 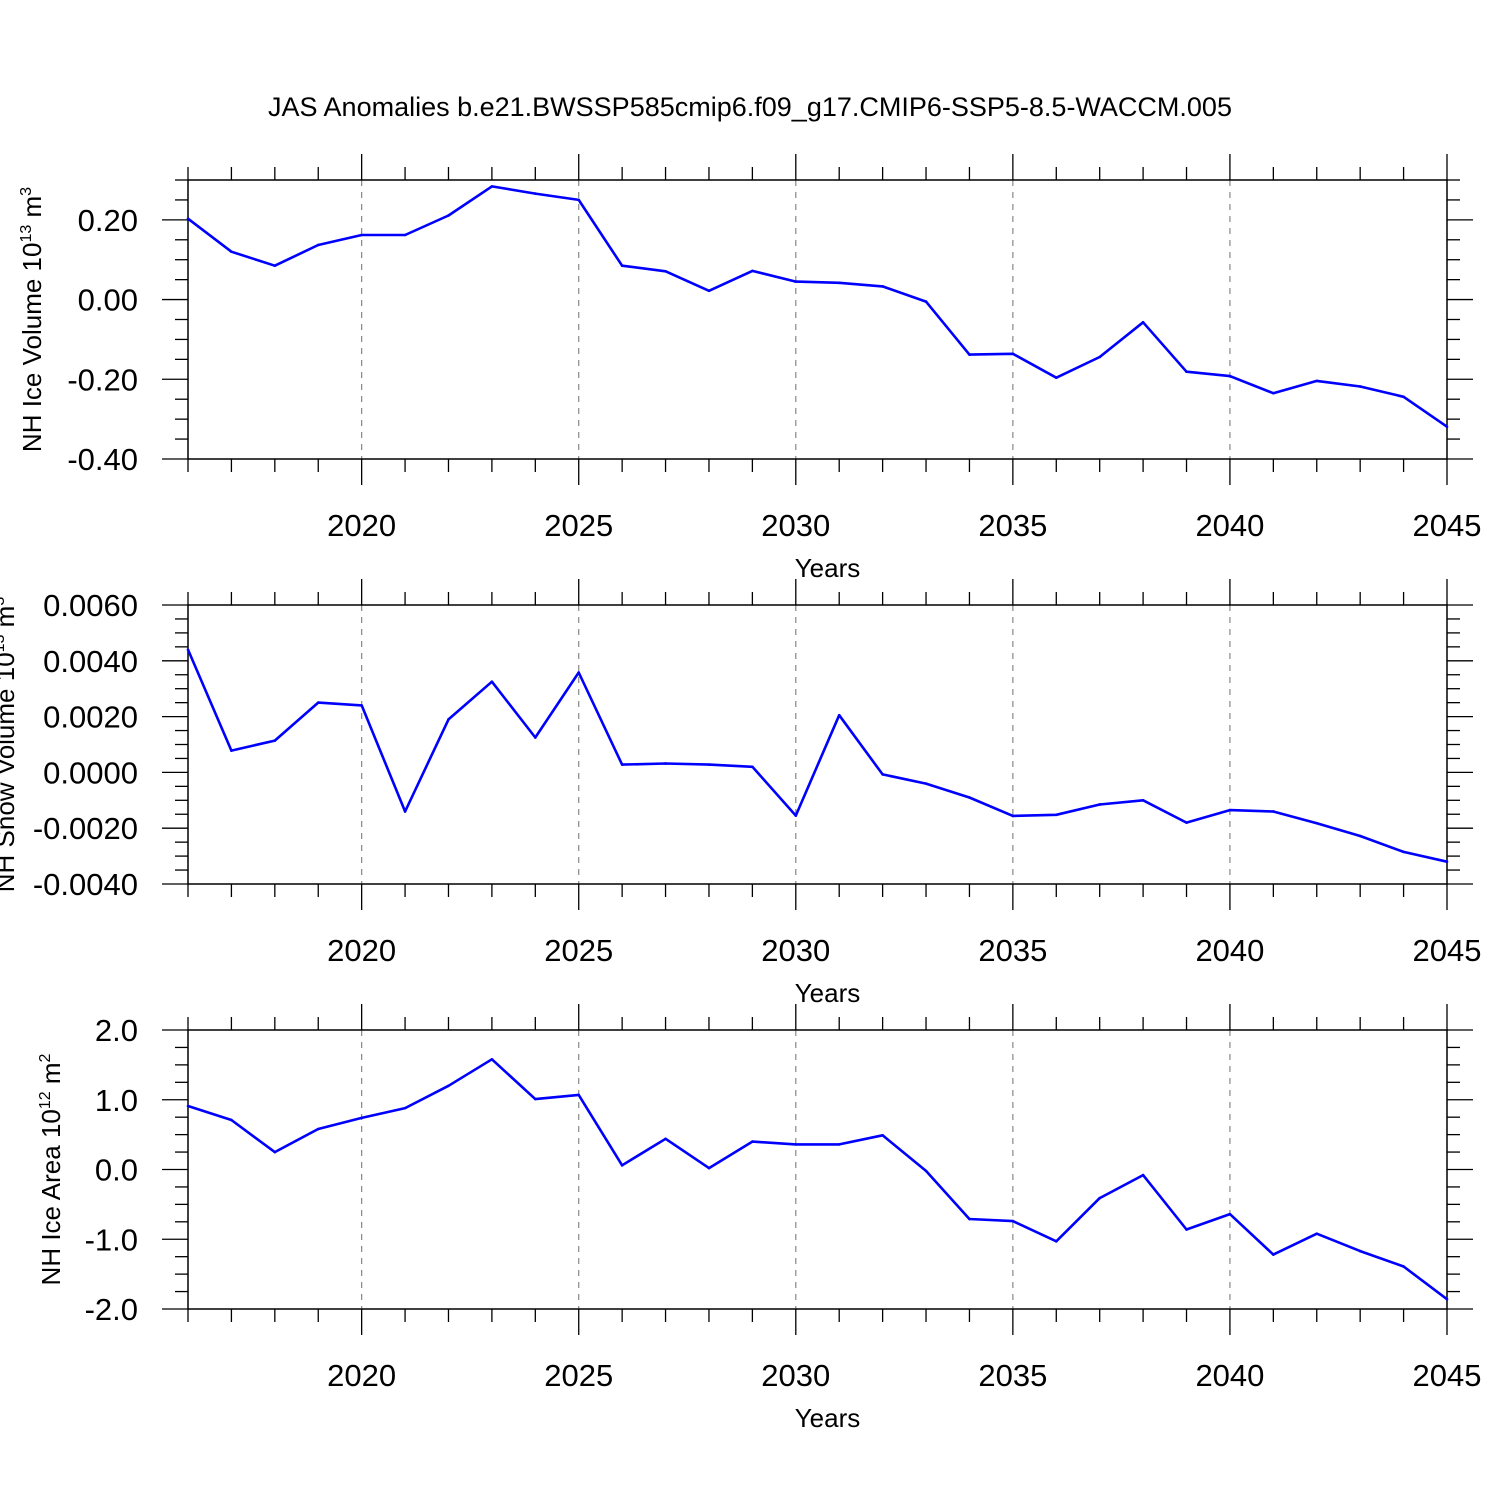 What do you see at coordinates (116, 1170) in the screenshot?
I see `y-tick-label: 0.0` at bounding box center [116, 1170].